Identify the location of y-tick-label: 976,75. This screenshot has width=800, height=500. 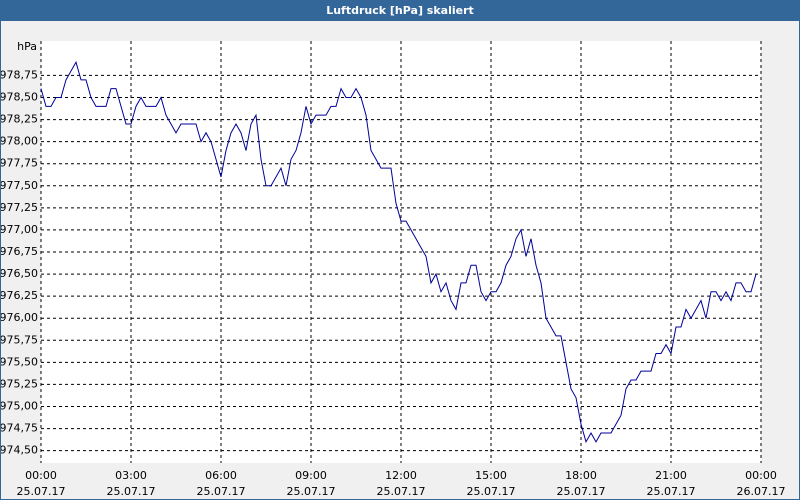
(19, 251).